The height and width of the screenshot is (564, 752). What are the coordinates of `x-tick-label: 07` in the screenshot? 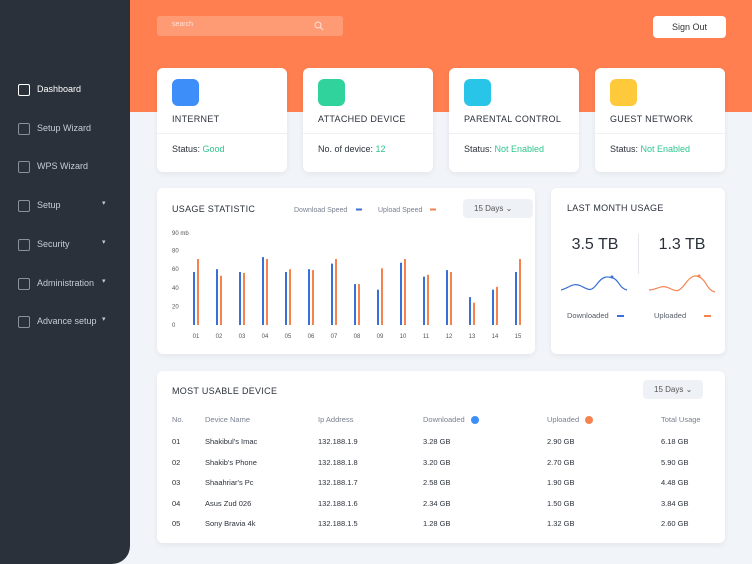 It's located at (334, 337).